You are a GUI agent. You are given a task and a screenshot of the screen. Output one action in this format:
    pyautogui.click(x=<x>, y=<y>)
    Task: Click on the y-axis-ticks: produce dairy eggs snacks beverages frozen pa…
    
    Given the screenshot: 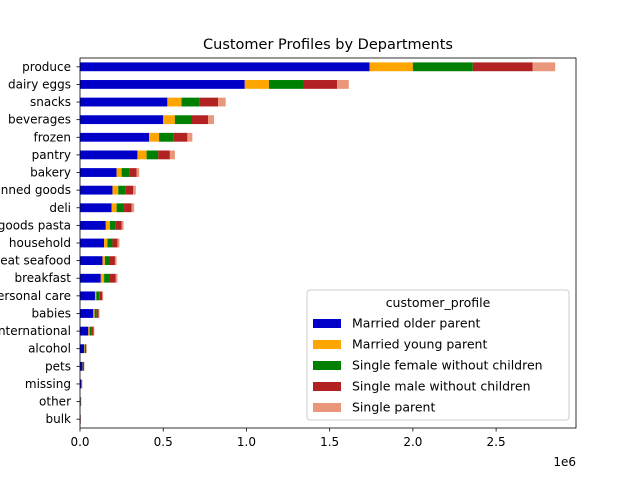 What is the action you would take?
    pyautogui.click(x=40, y=243)
    